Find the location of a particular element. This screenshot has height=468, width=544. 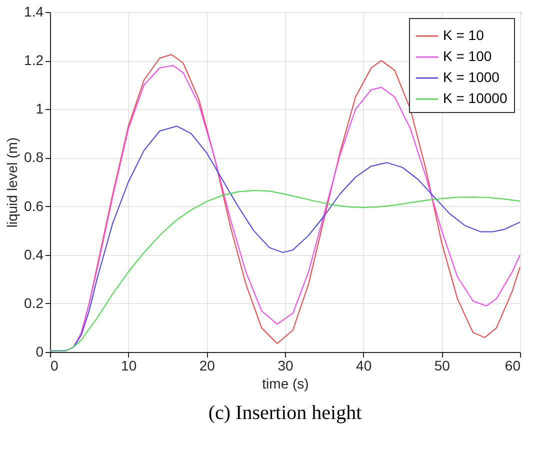

x-tick-label: 40 is located at coordinates (364, 366).